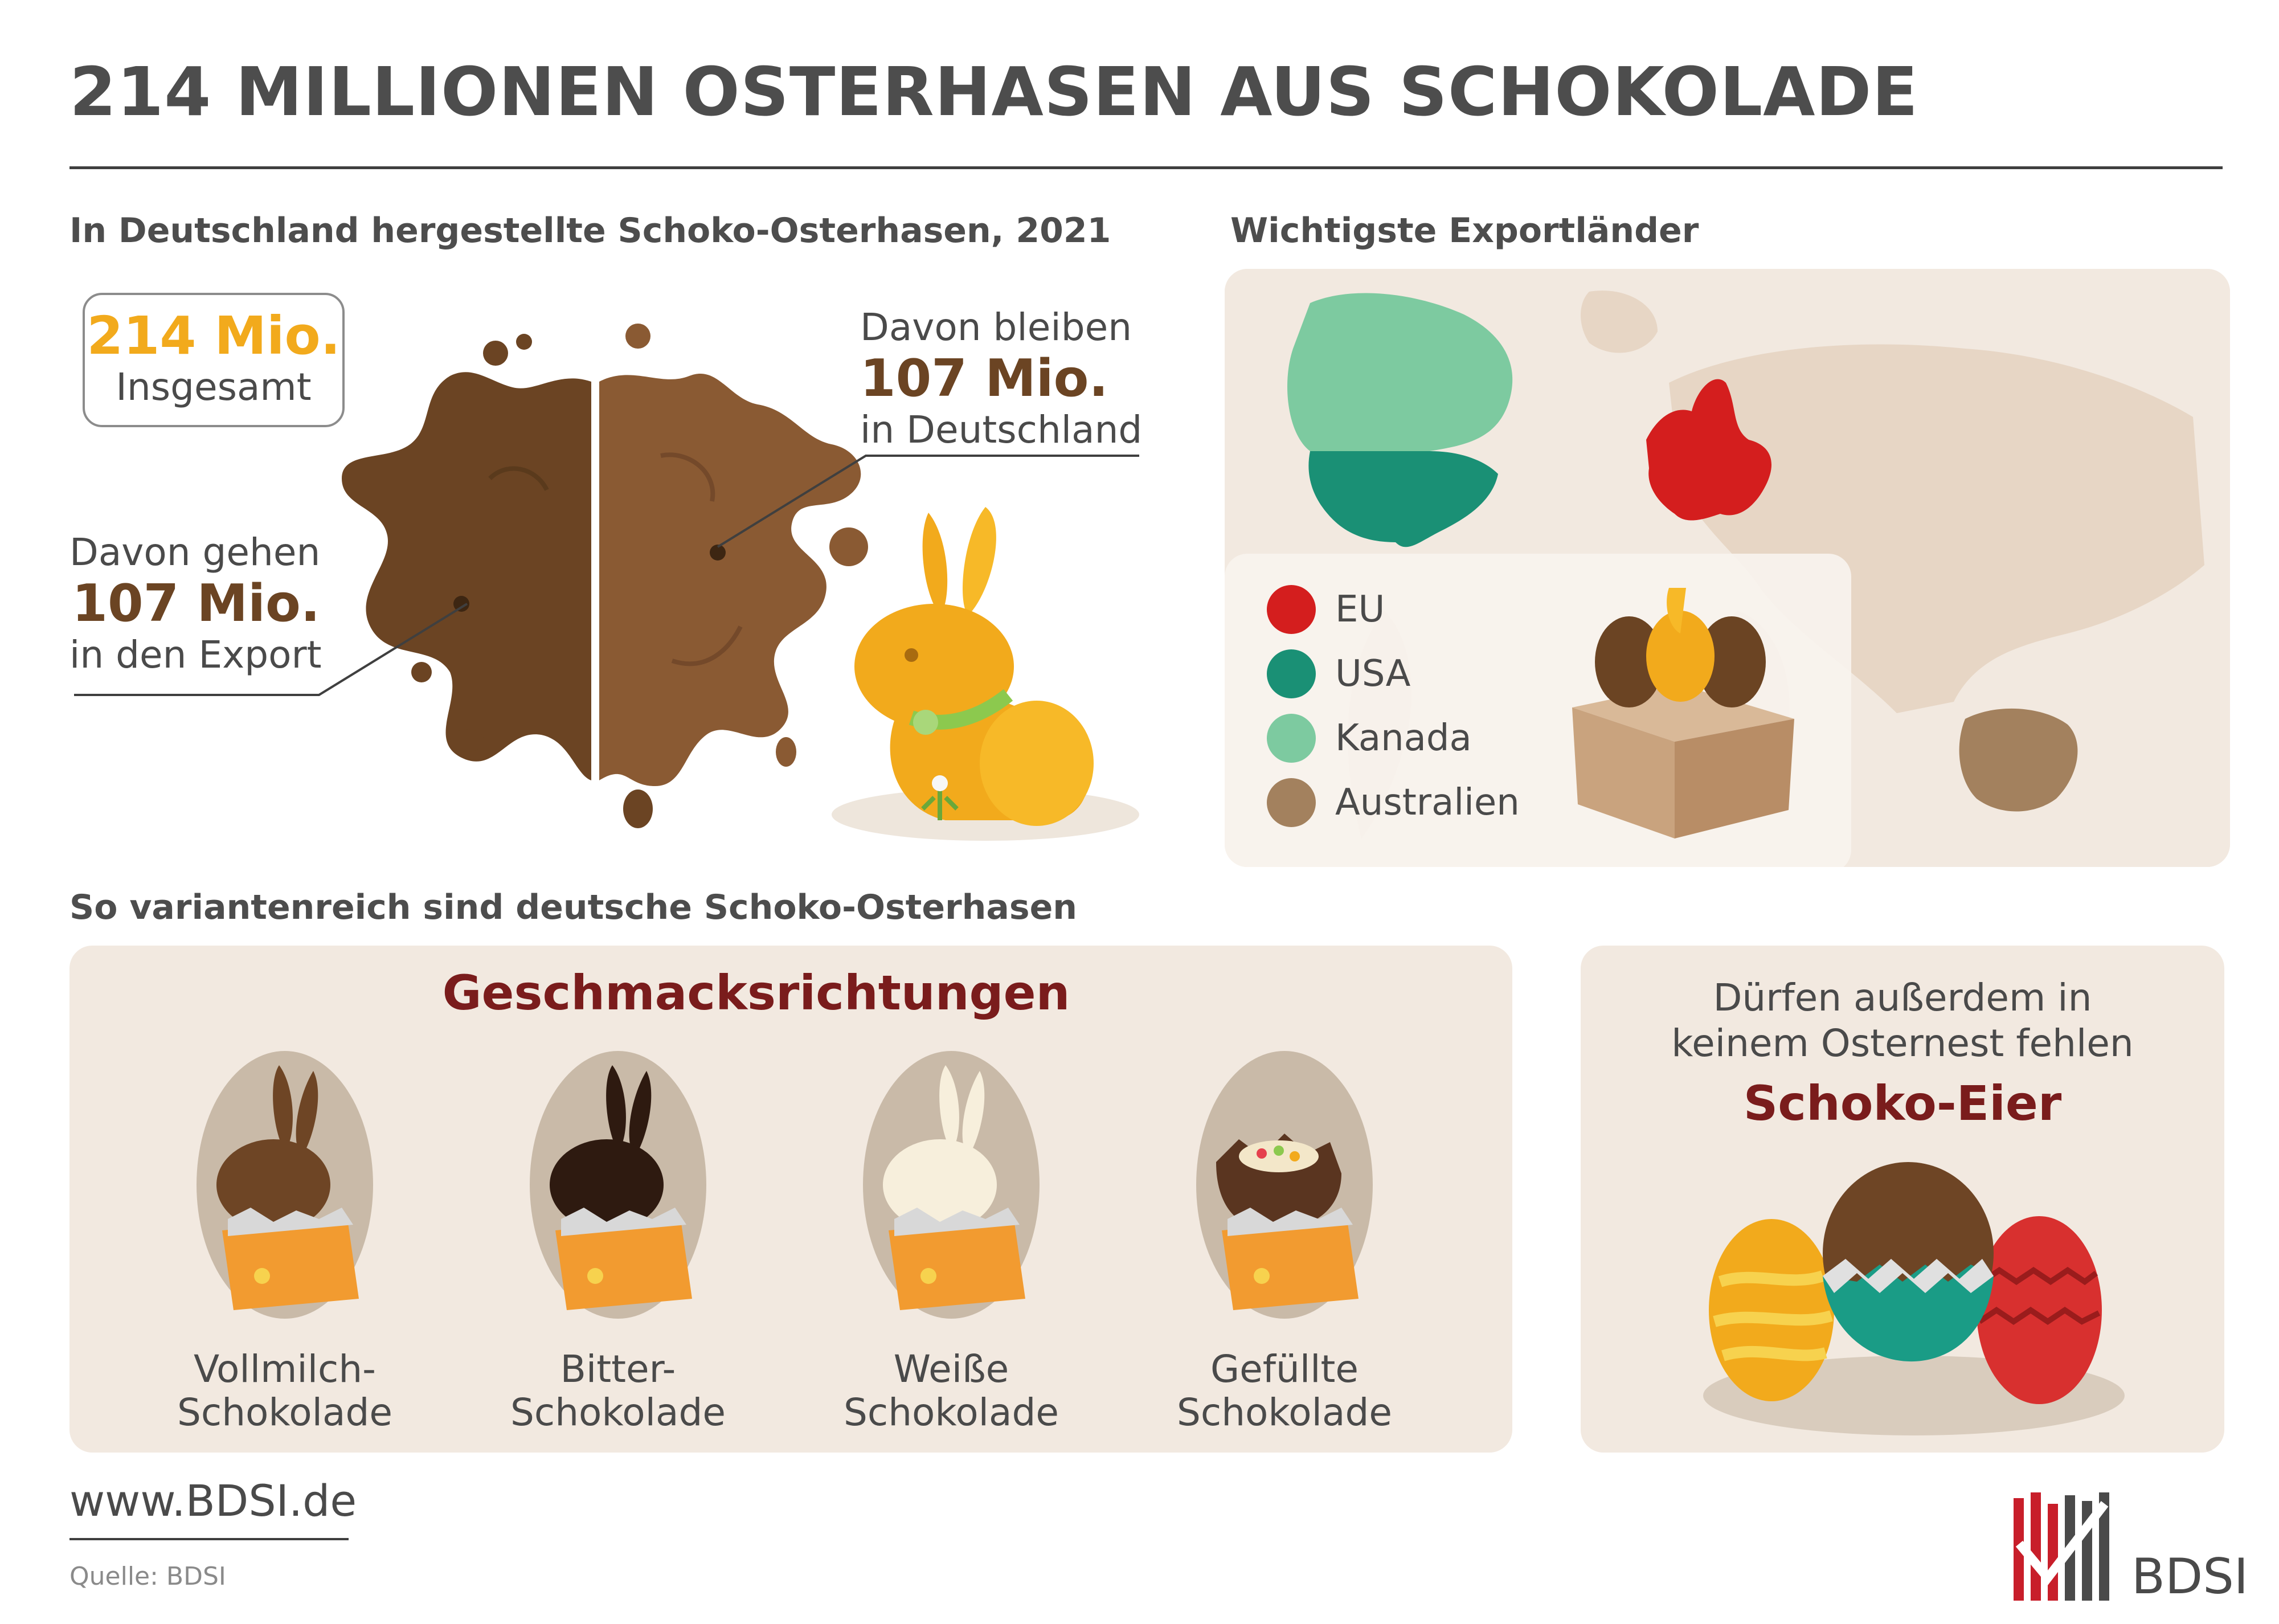 Image resolution: width=2279 pixels, height=1624 pixels. I want to click on flavor-filled-line2: Schokolade, so click(1284, 1412).